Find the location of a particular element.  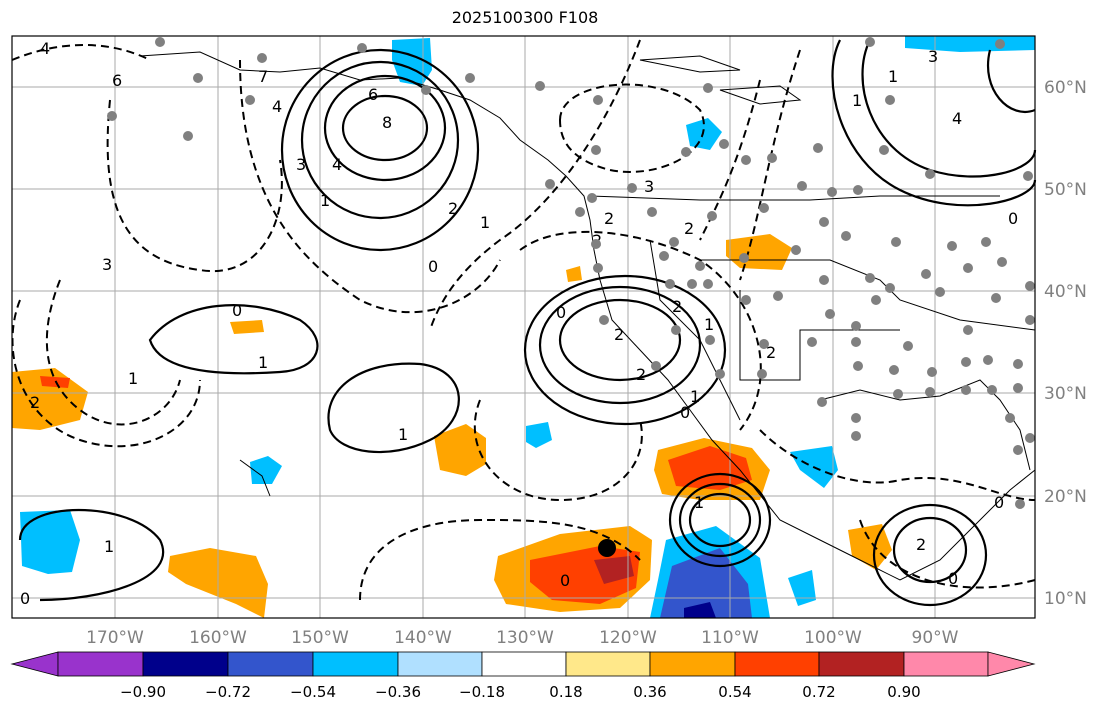

lat-label: 50°N is located at coordinates (1065, 190).